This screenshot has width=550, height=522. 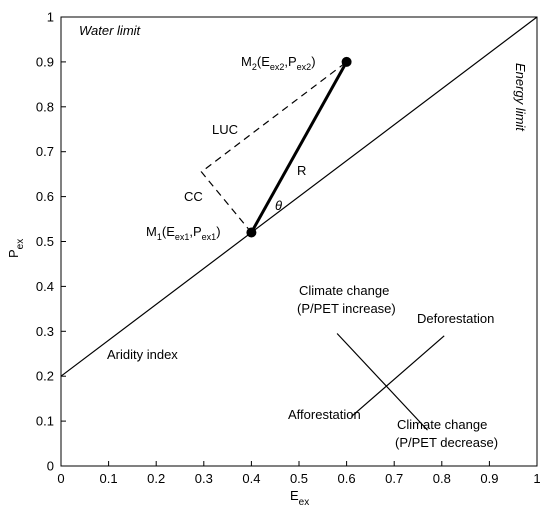 I want to click on cc-increase-line2: (P/PET increase), so click(x=346, y=308).